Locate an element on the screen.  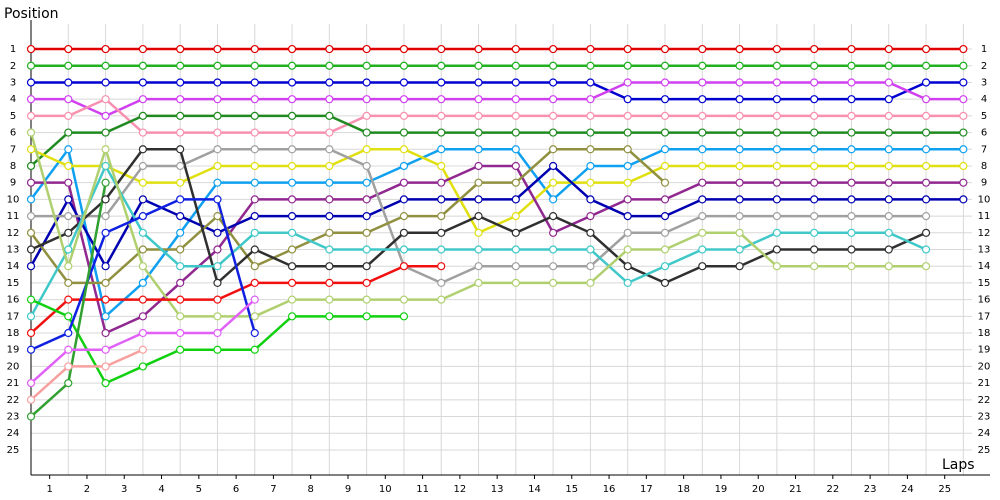
x-axis-label: Laps is located at coordinates (958, 465).